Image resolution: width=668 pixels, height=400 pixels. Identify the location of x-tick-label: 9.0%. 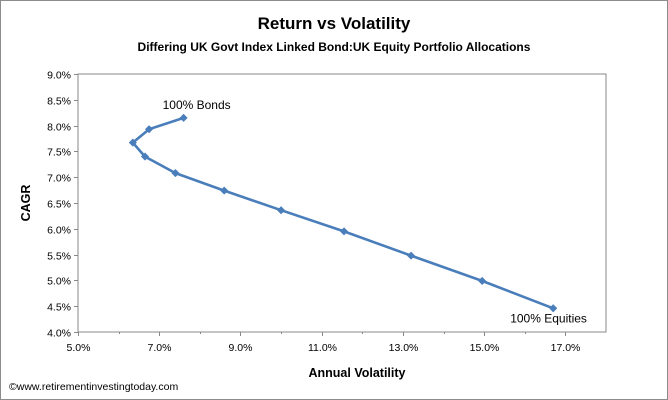
(241, 348).